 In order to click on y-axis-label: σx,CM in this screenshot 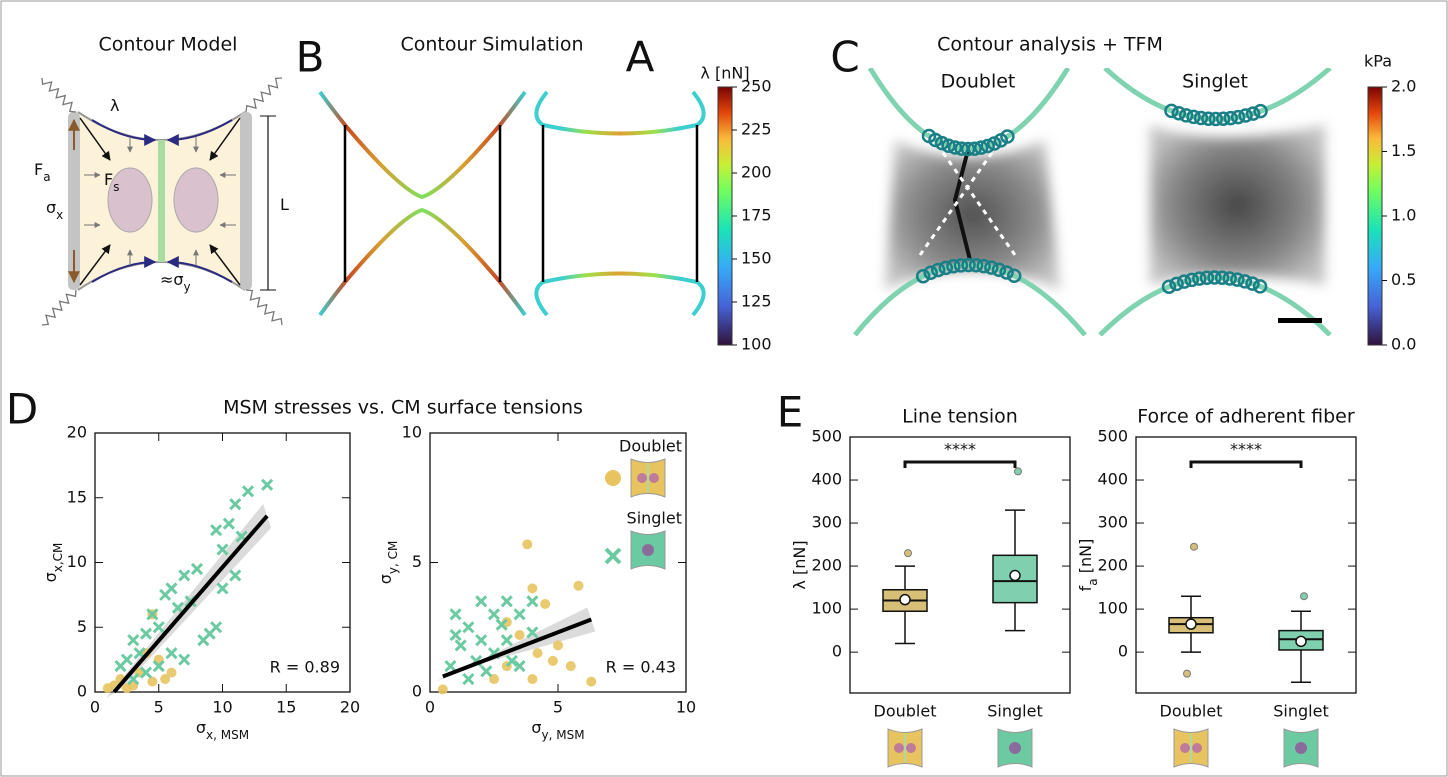, I will do `click(53, 563)`.